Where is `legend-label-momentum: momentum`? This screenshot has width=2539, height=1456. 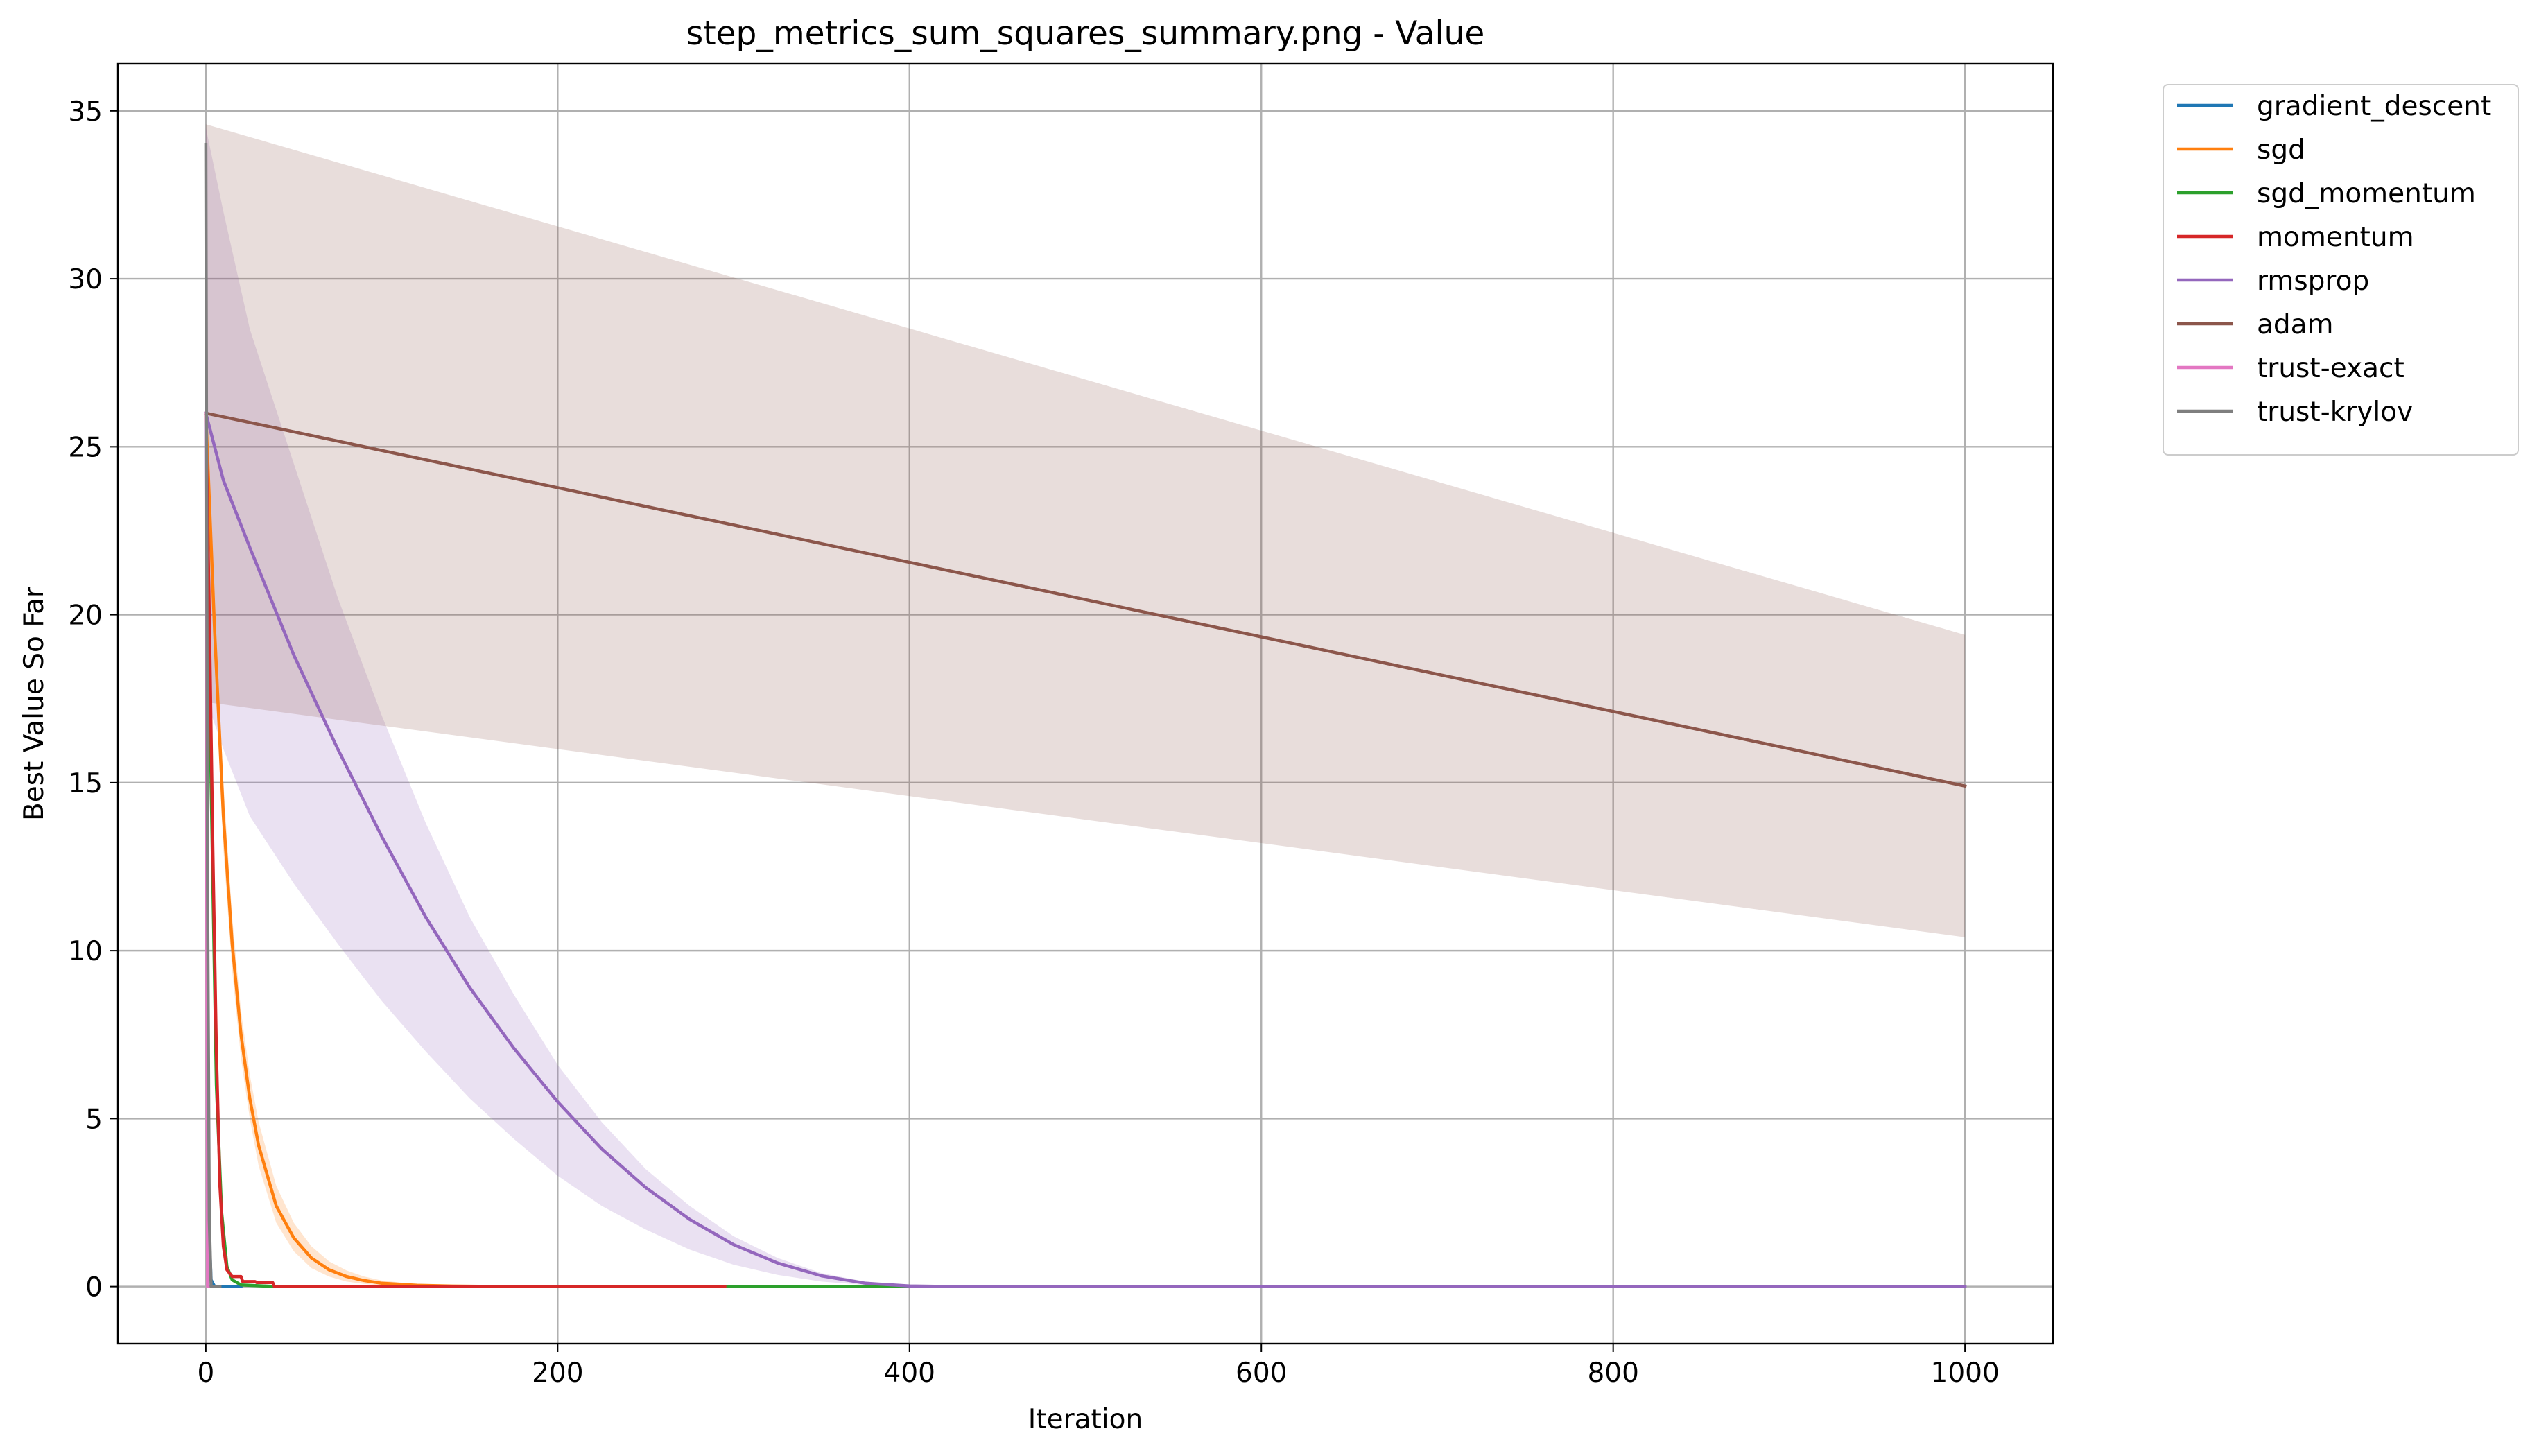
legend-label-momentum: momentum is located at coordinates (2335, 237).